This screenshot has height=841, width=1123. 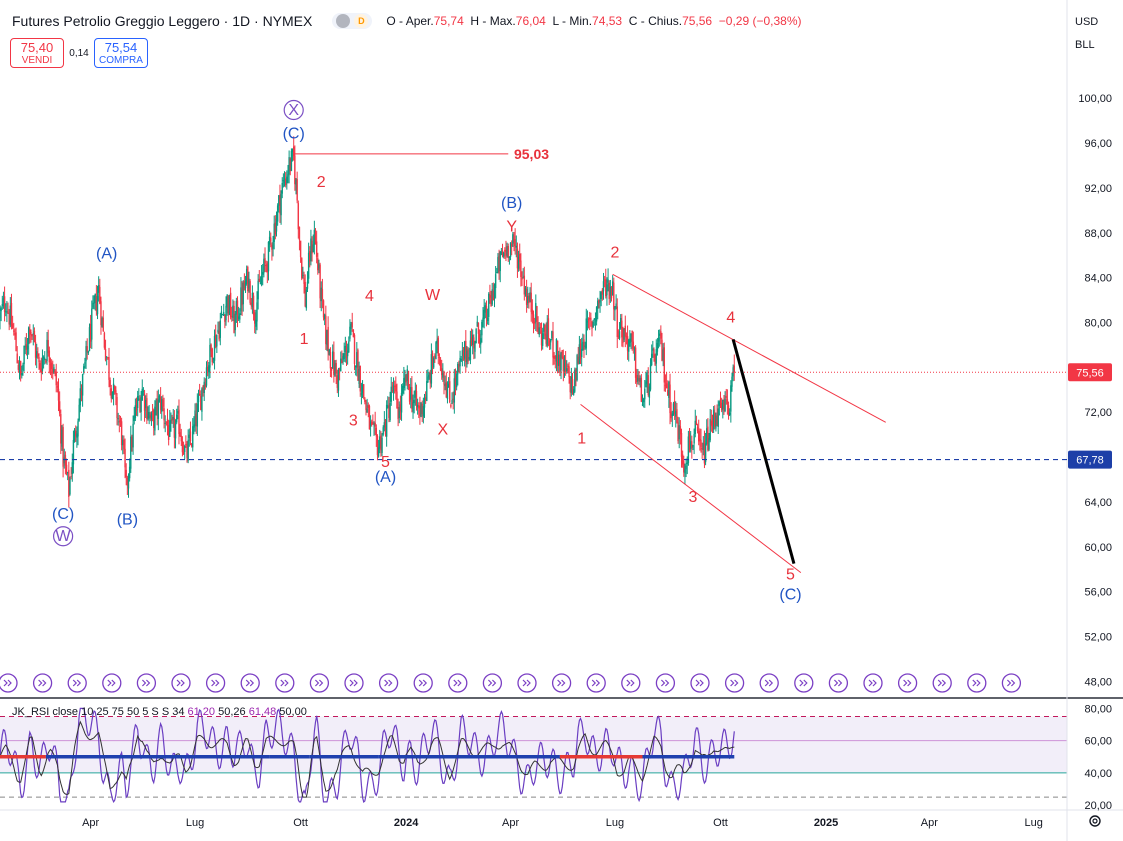 What do you see at coordinates (121, 53) in the screenshot?
I see `buy-button: 75,54 COMPRA` at bounding box center [121, 53].